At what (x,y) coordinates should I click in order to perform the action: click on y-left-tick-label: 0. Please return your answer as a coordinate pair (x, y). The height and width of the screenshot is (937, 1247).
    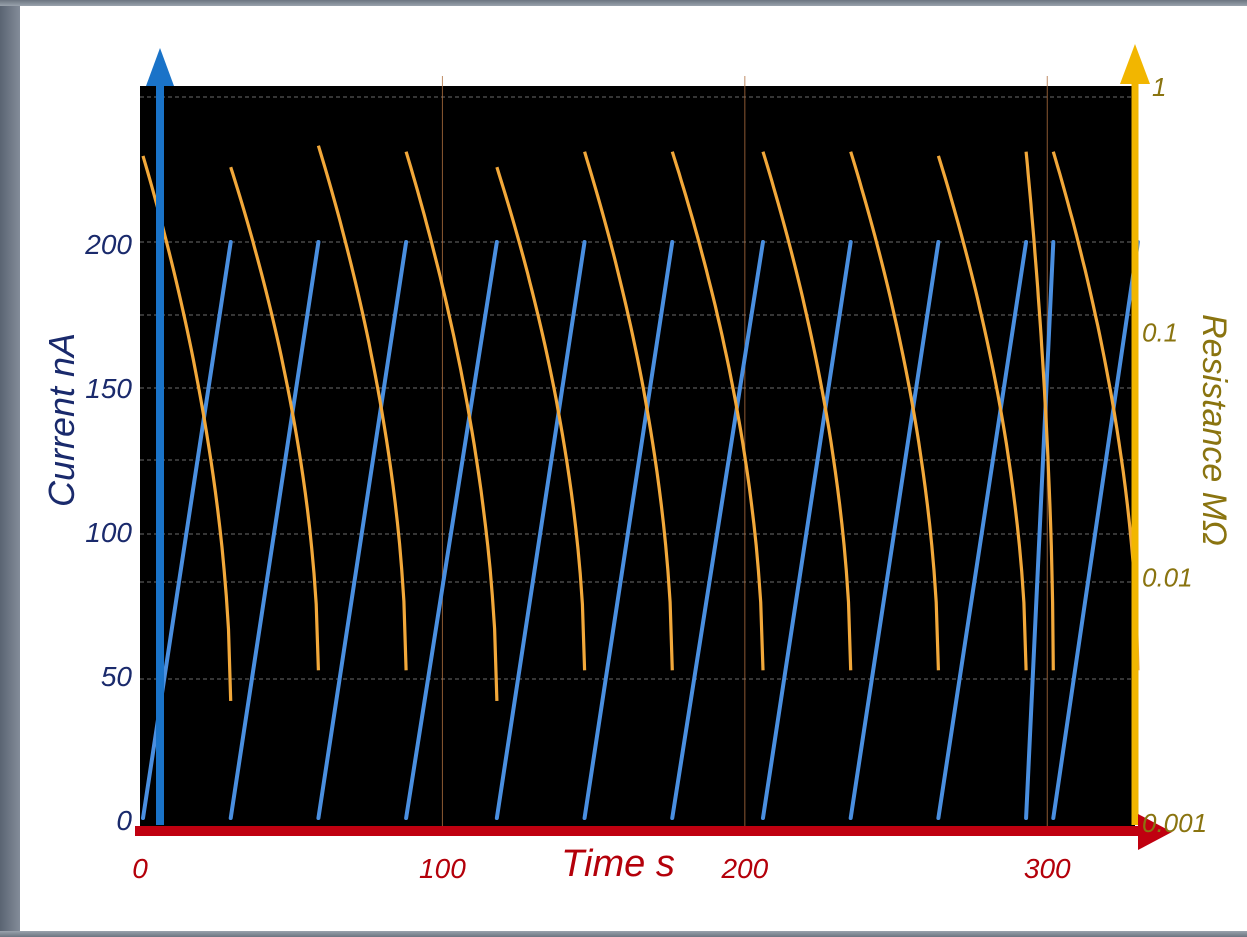
    Looking at the image, I should click on (124, 820).